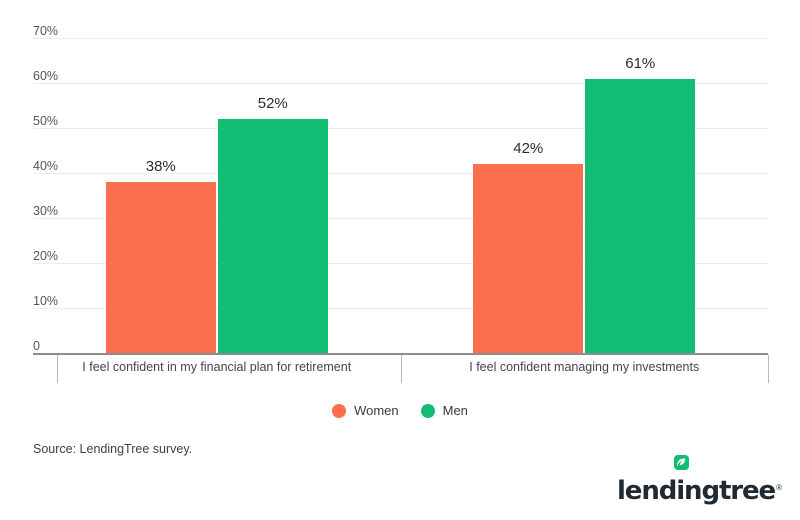  What do you see at coordinates (696, 491) in the screenshot?
I see `logo-wordmark-text: lendingtree` at bounding box center [696, 491].